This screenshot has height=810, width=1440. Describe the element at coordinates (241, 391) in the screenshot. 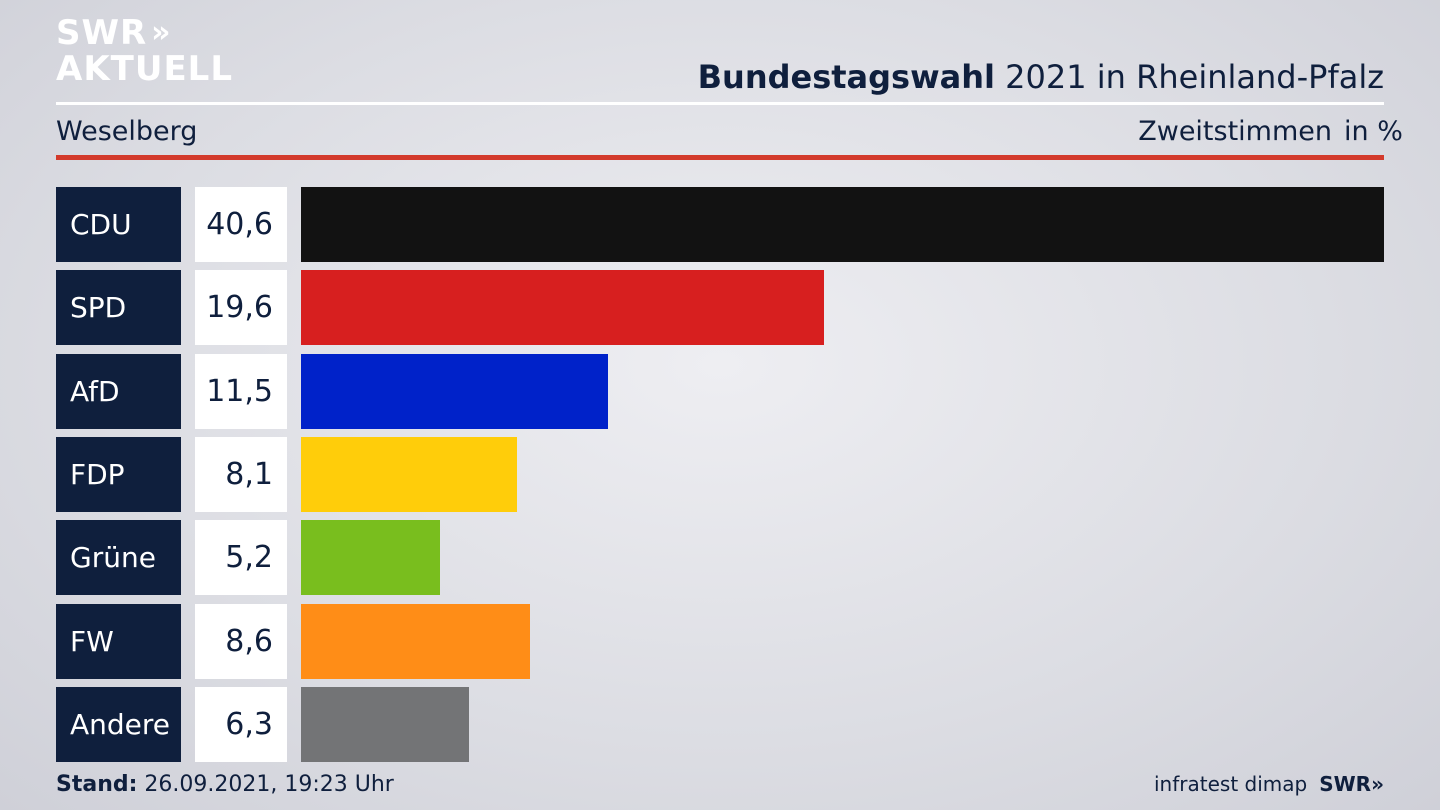

I see `value-label: 11,5` at that location.